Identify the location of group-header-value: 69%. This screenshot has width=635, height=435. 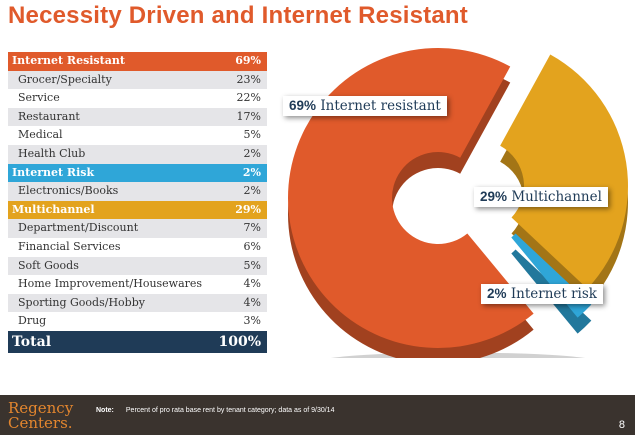
(248, 60).